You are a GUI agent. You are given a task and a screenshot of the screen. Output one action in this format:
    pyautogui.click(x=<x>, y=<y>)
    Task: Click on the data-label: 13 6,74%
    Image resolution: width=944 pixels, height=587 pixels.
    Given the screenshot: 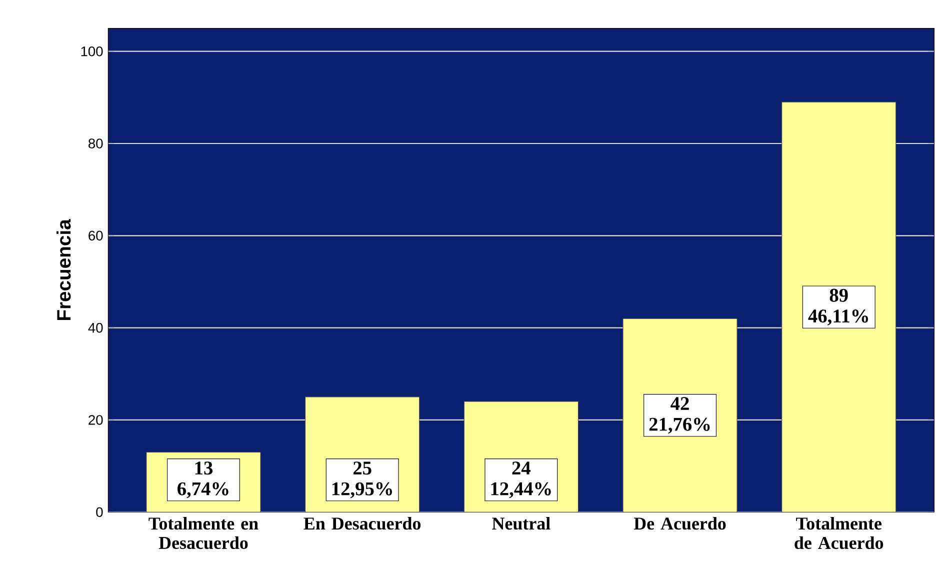 What is the action you would take?
    pyautogui.click(x=203, y=480)
    